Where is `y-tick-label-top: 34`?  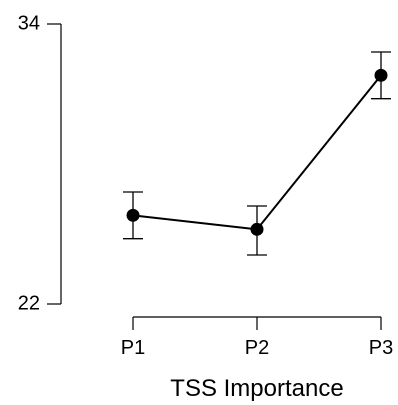
y-tick-label-top: 34 is located at coordinates (29, 23).